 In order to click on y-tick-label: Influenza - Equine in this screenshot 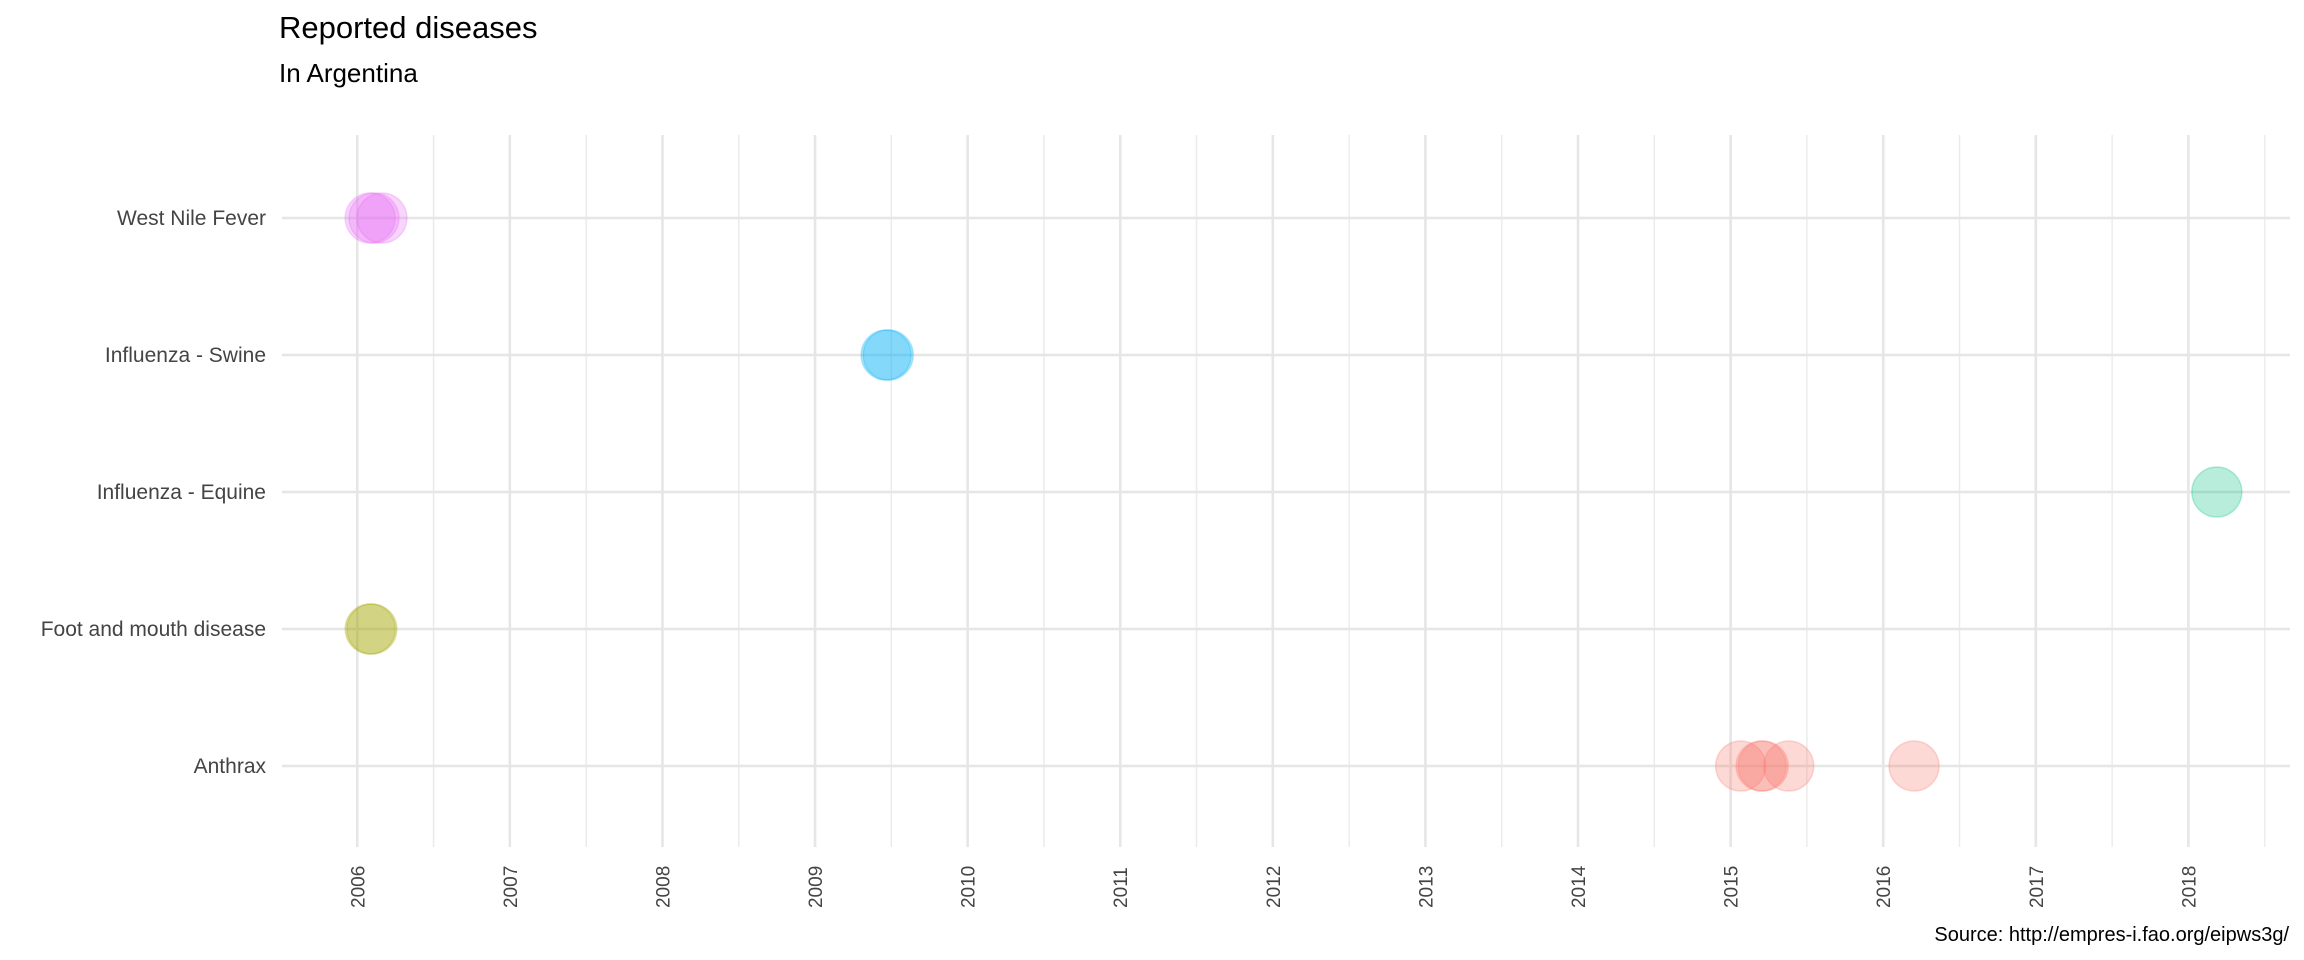, I will do `click(181, 492)`.